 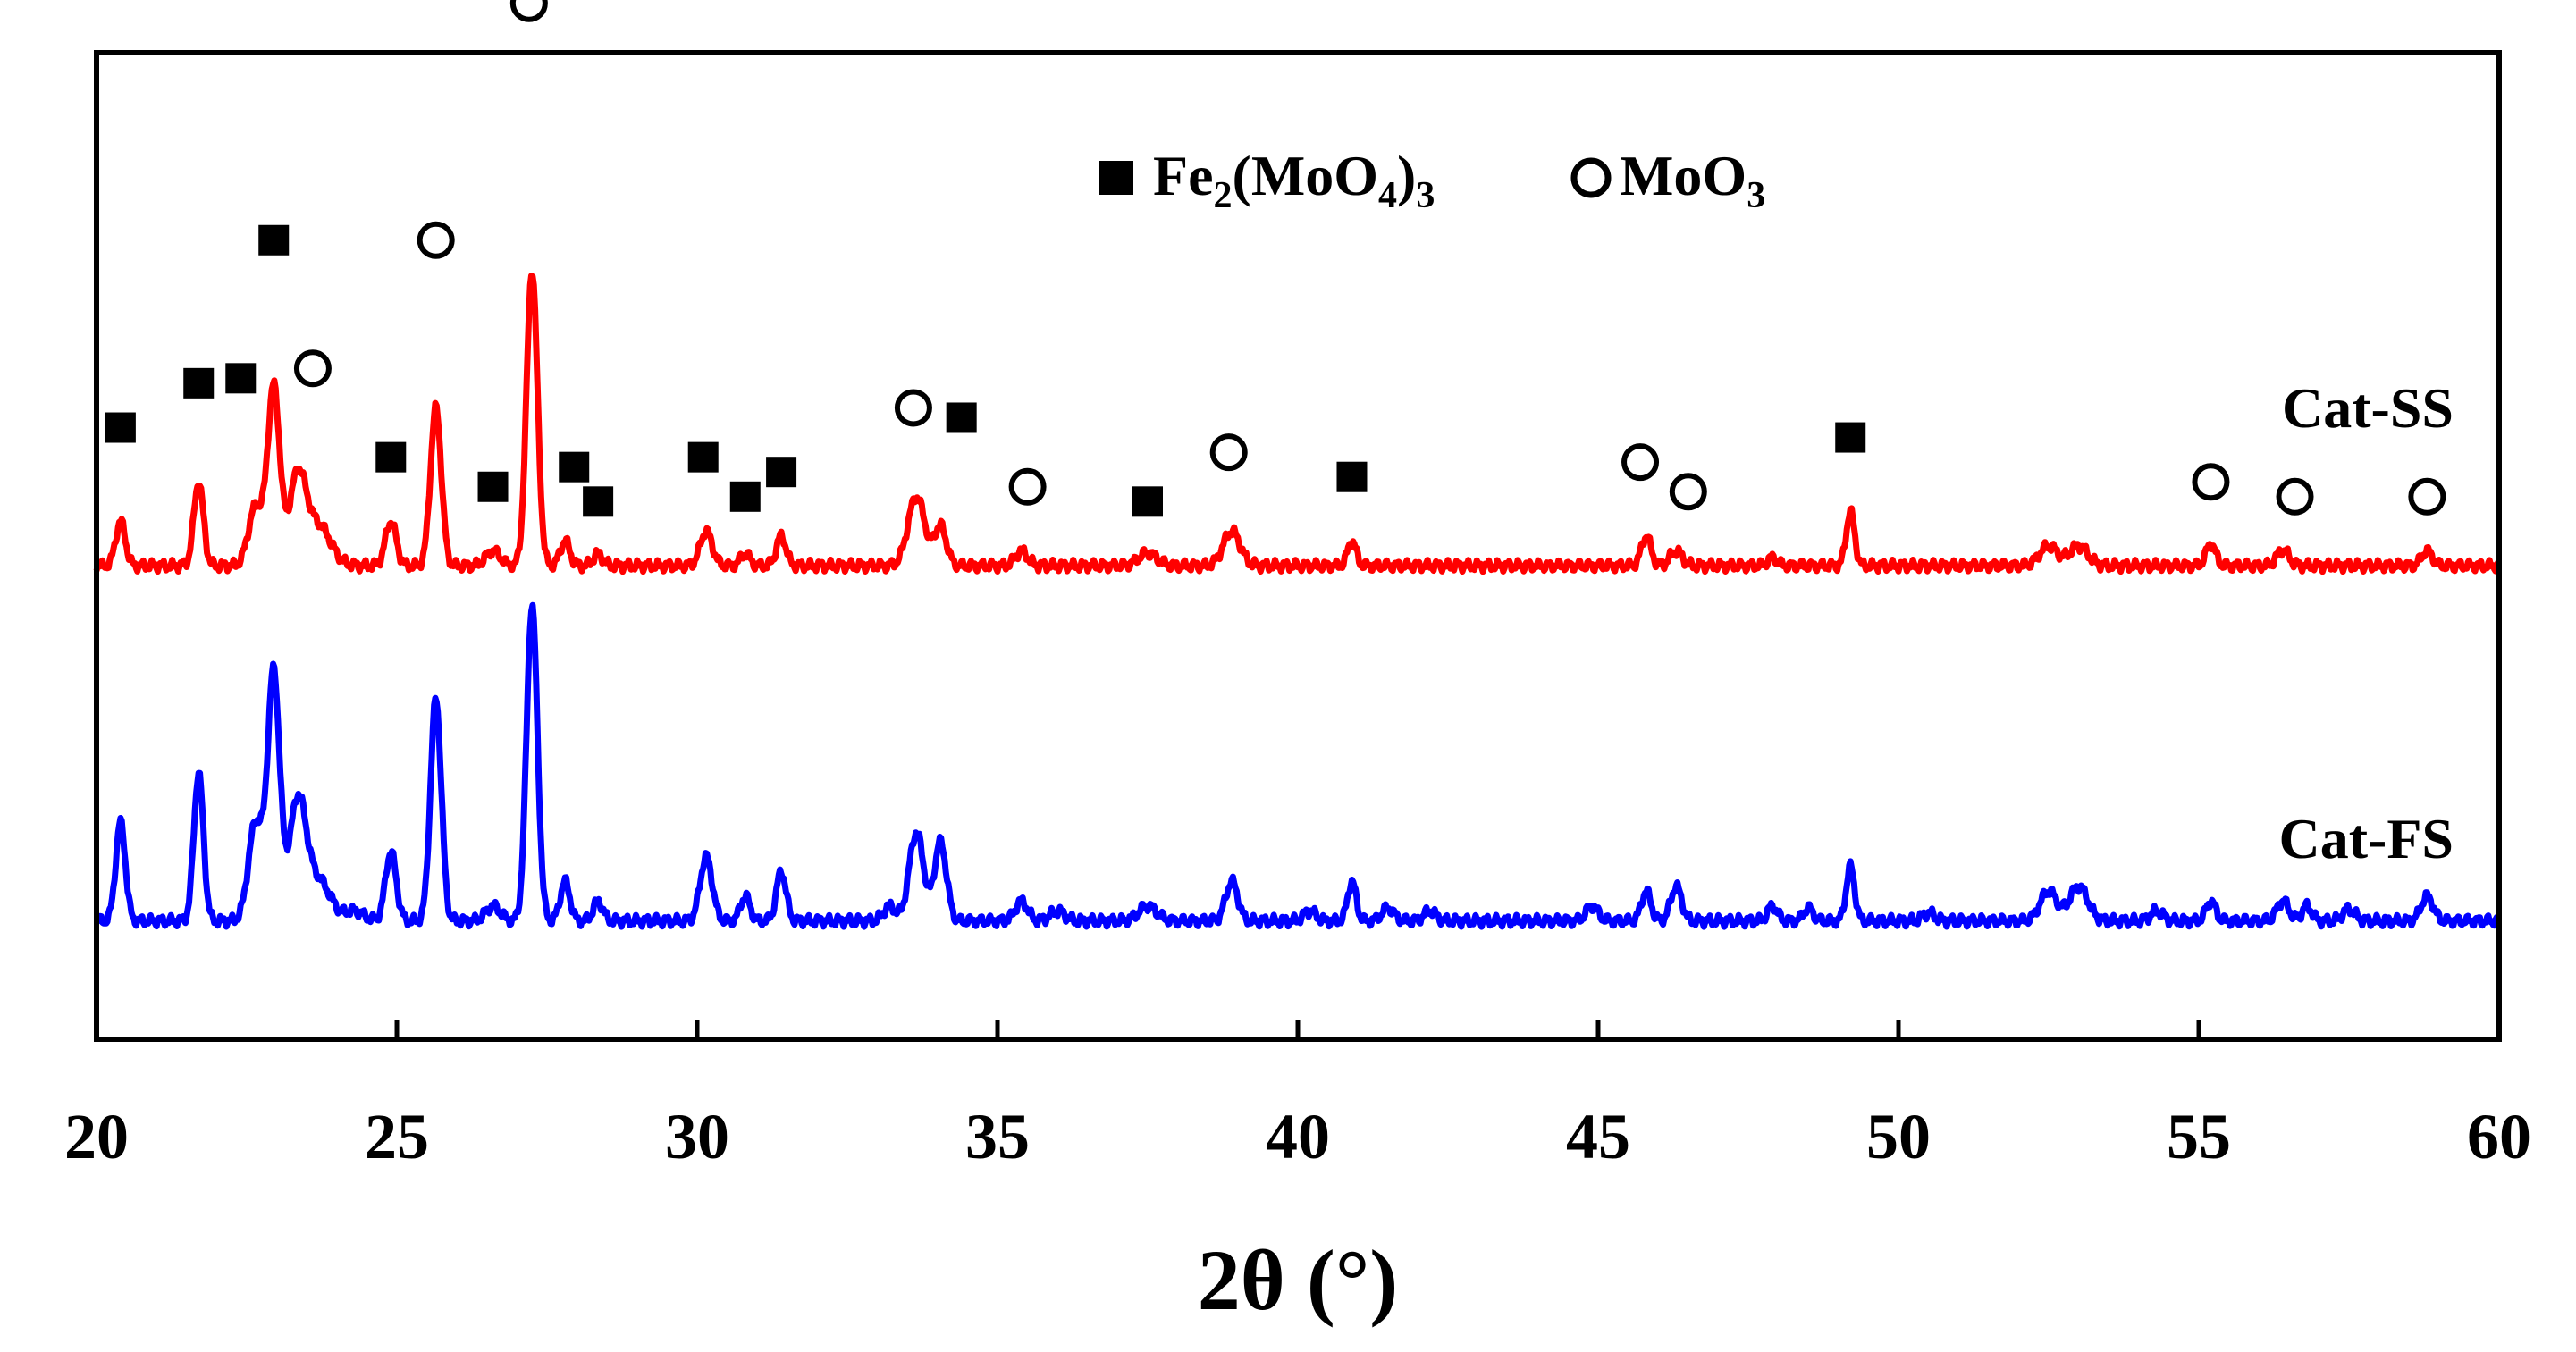 What do you see at coordinates (1598, 1136) in the screenshot?
I see `x-tick-label: 45` at bounding box center [1598, 1136].